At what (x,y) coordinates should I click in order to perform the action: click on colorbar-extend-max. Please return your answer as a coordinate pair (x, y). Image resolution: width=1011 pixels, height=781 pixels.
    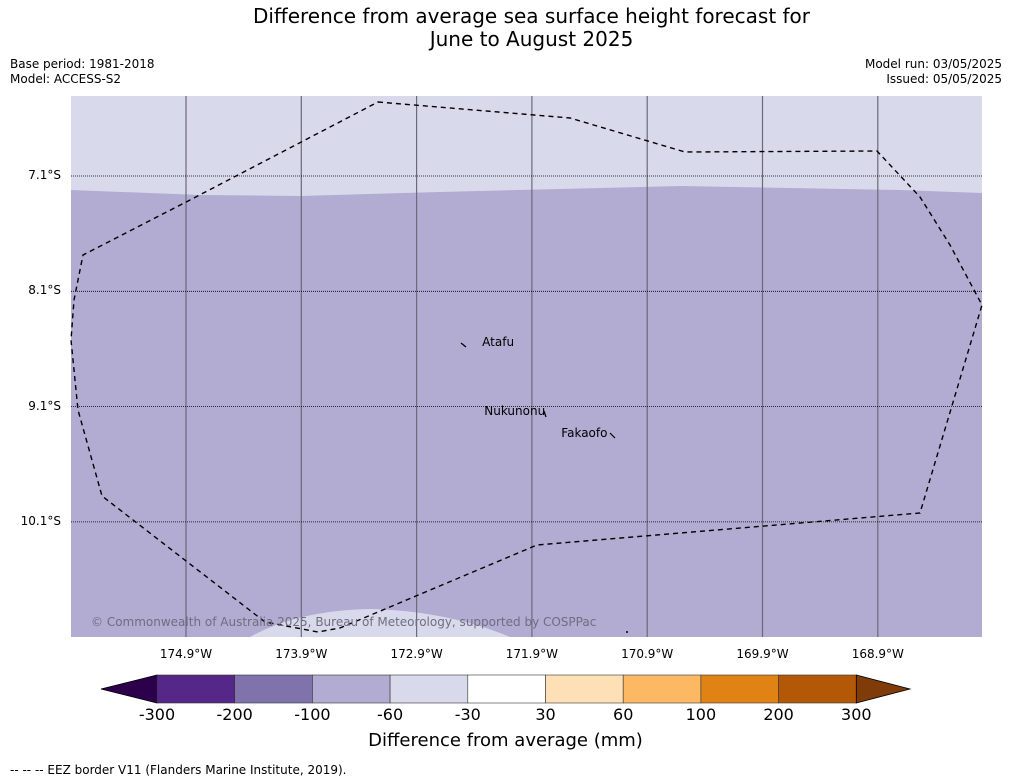
    Looking at the image, I should click on (883, 689).